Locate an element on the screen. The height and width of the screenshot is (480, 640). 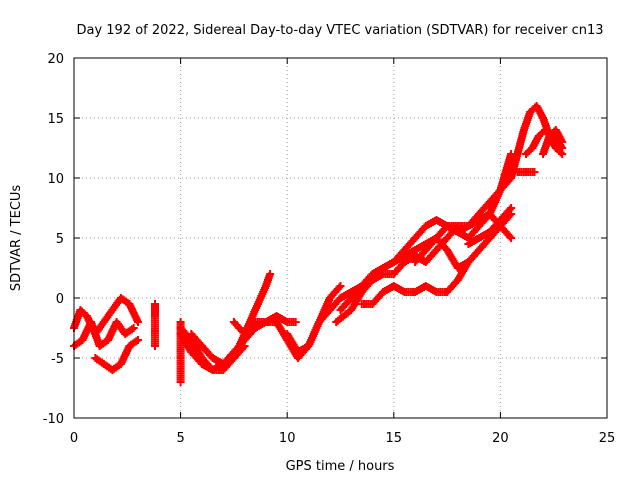
y-tick-label: 10 is located at coordinates (55, 179).